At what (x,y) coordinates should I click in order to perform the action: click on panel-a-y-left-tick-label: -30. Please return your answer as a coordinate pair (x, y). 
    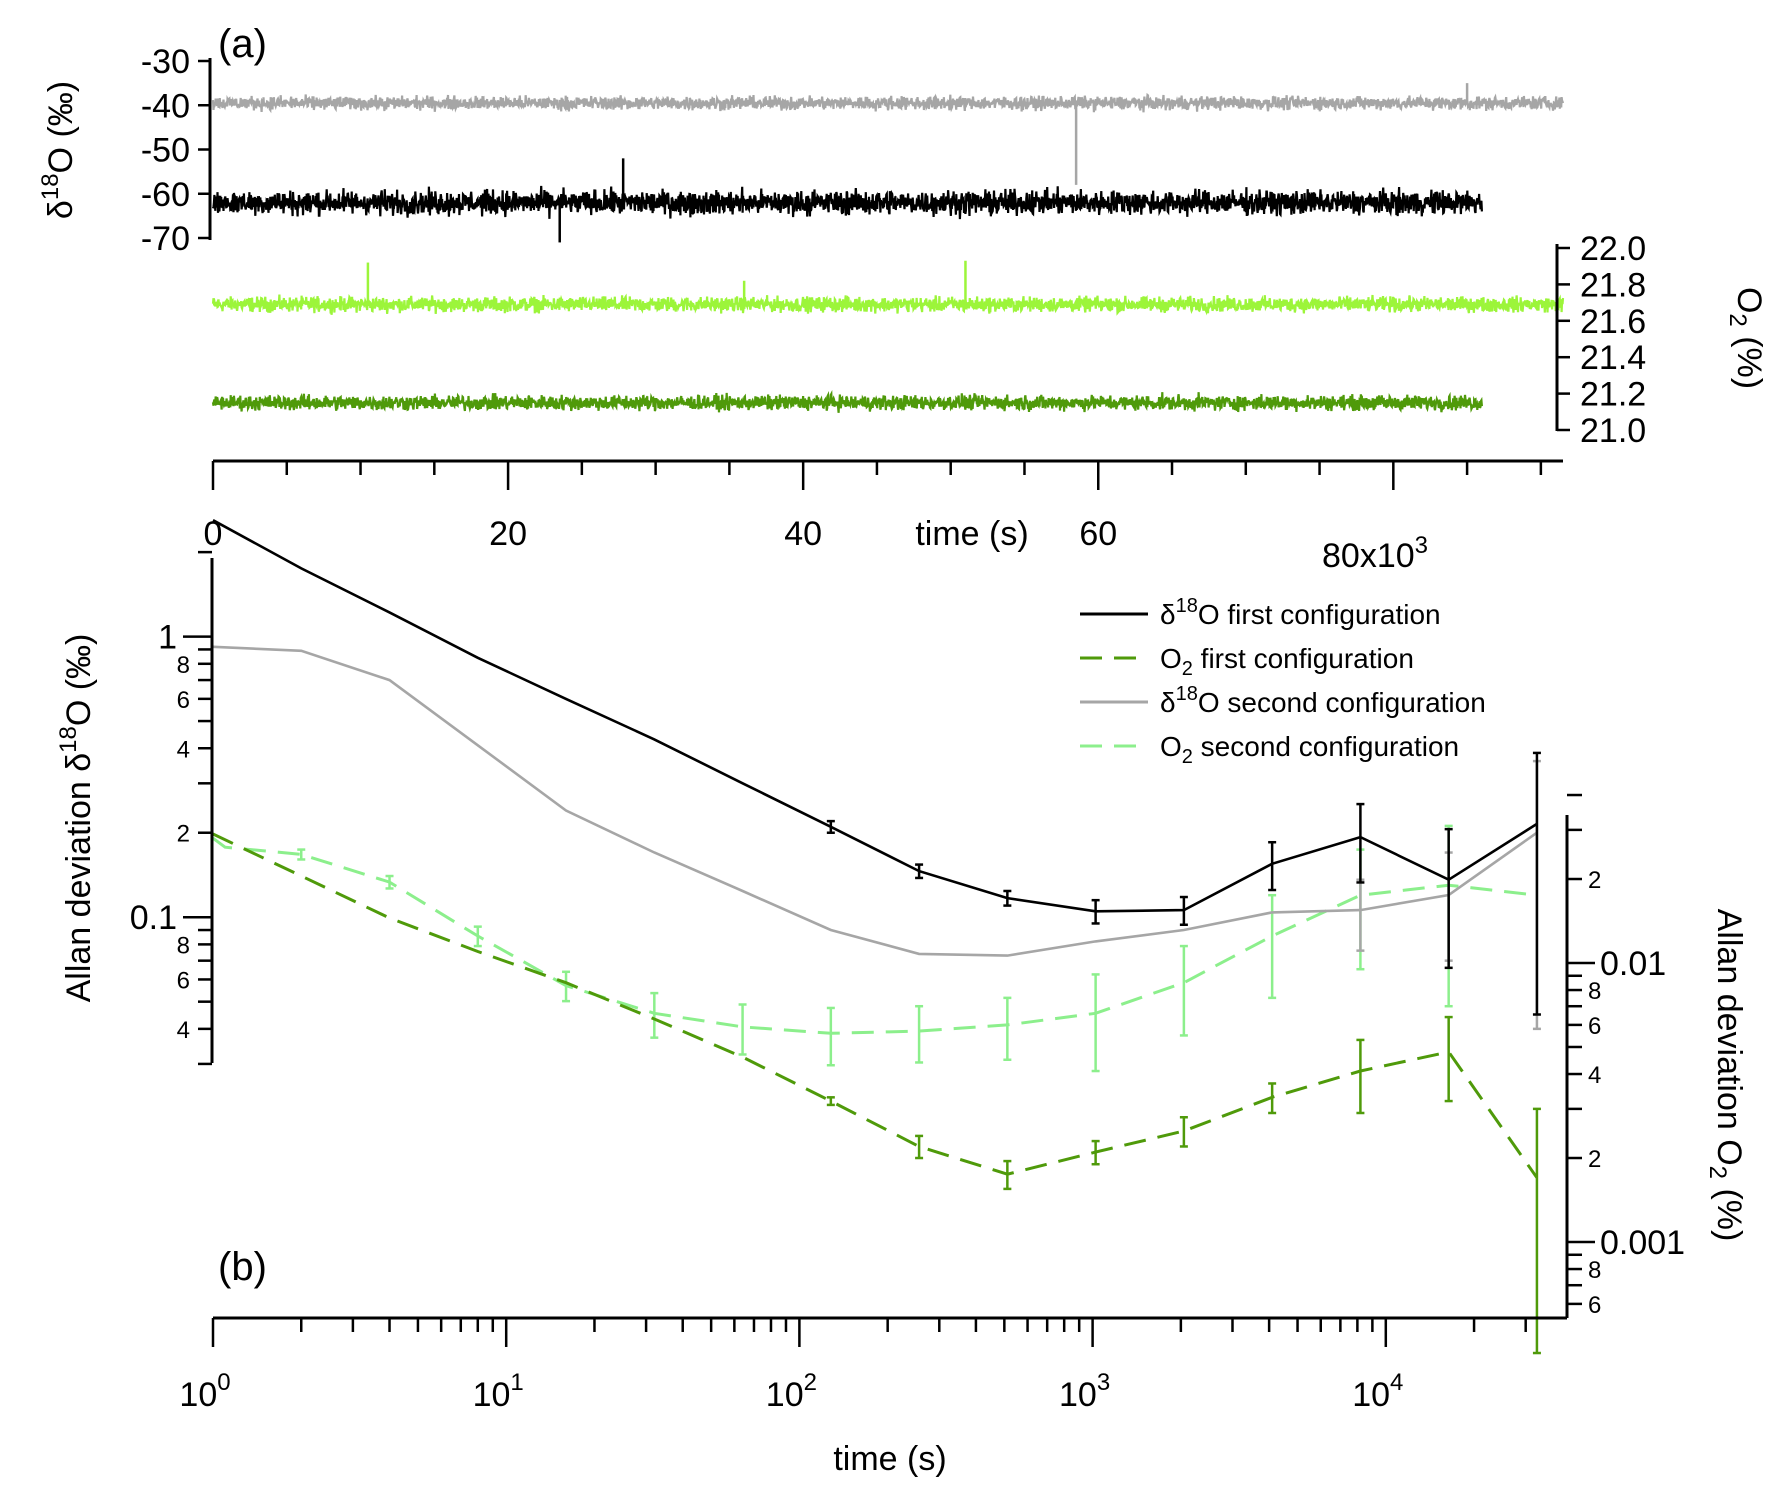
    Looking at the image, I should click on (165, 62).